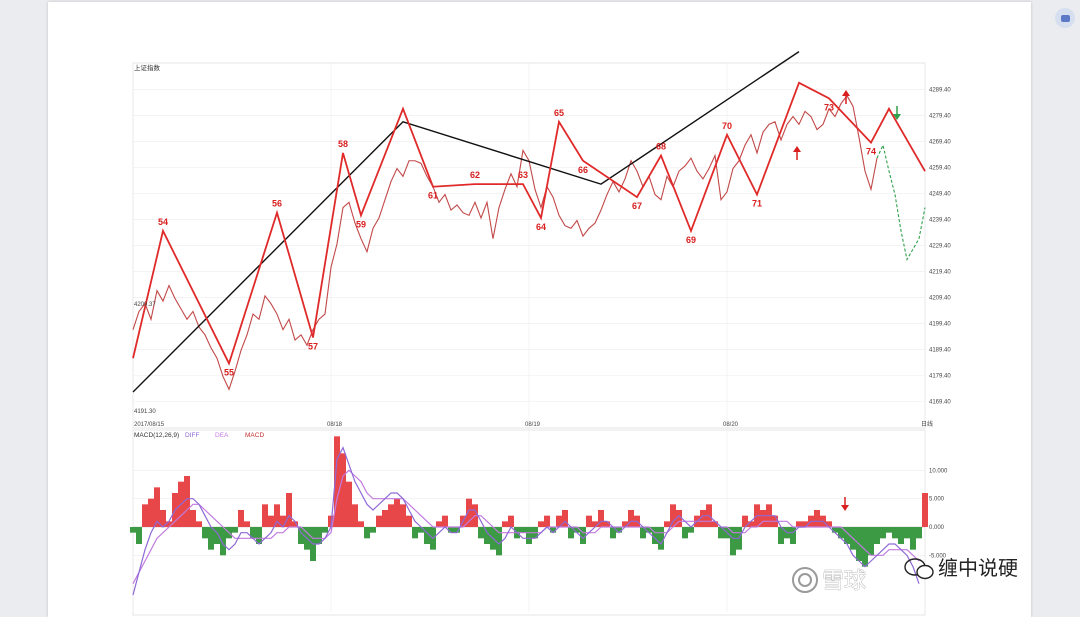 This screenshot has height=617, width=1080. Describe the element at coordinates (844, 581) in the screenshot. I see `xueqiu-watermark: 雪球` at that location.